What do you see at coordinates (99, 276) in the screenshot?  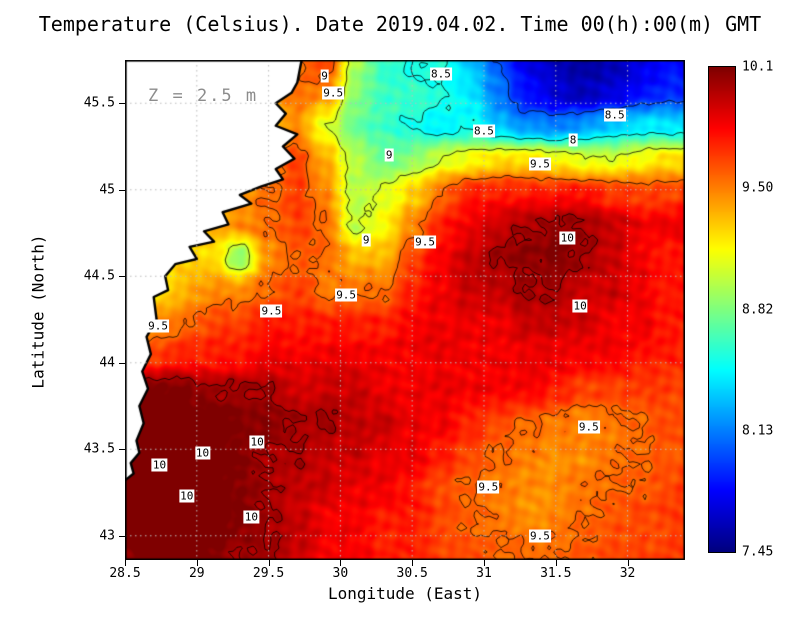 I see `y-tick-label: 44.5` at bounding box center [99, 276].